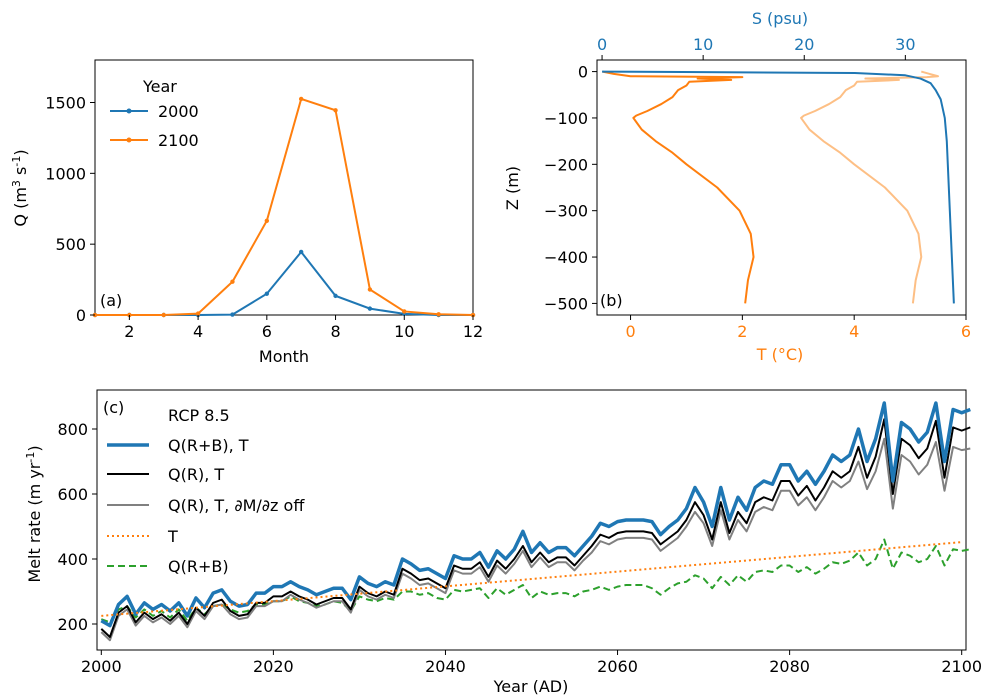  I want to click on y-tick-label: −300, so click(566, 211).